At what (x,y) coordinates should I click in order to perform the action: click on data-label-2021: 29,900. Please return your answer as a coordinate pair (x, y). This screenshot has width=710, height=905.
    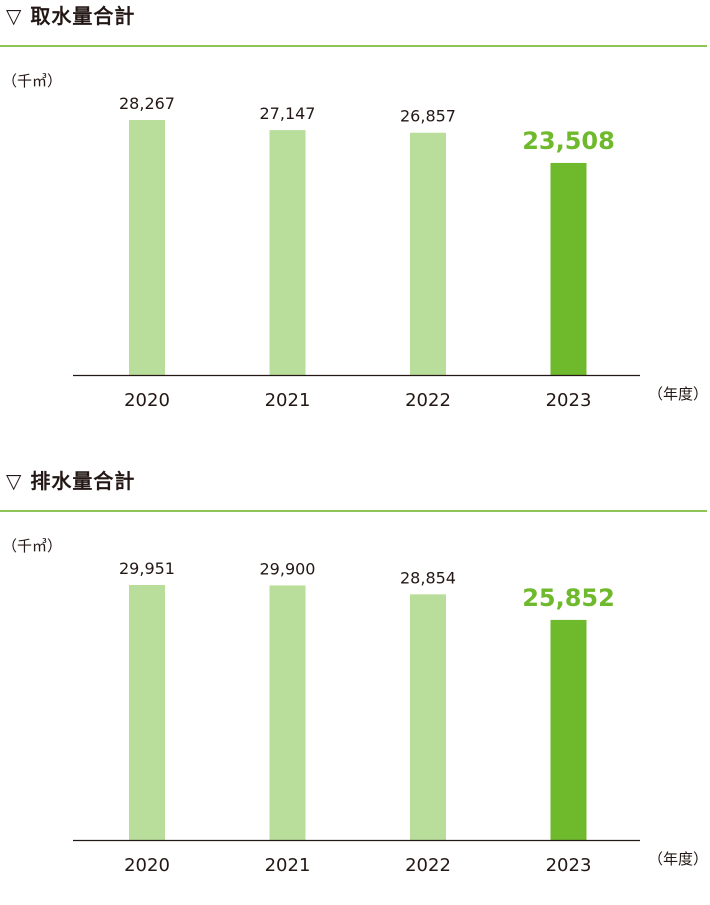
    Looking at the image, I should click on (288, 568).